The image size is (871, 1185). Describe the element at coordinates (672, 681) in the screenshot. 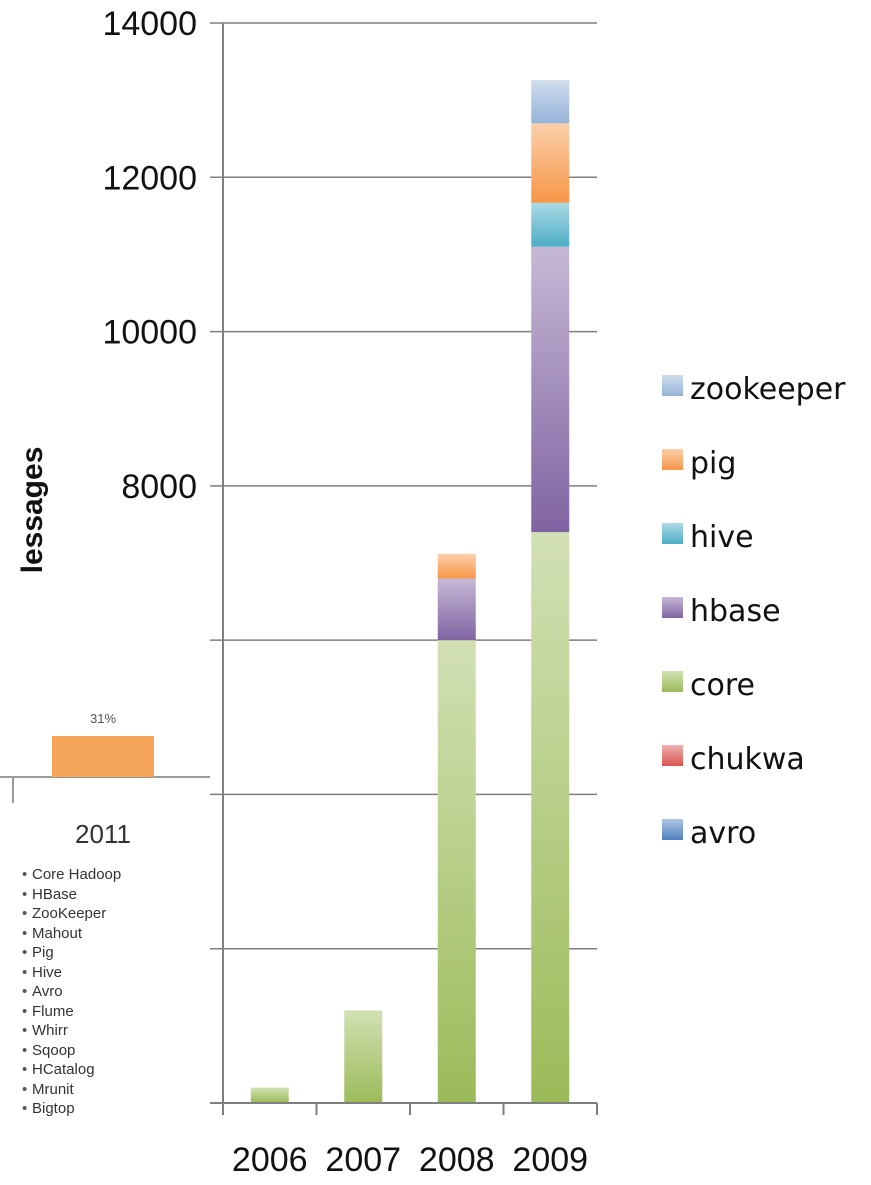

I see `legend-swatch-core` at that location.